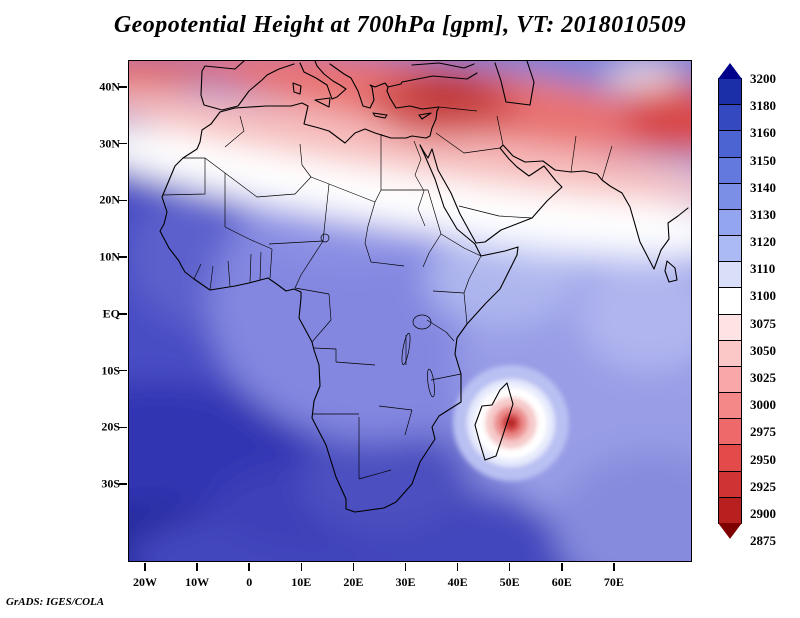 This screenshot has height=618, width=800. What do you see at coordinates (730, 71) in the screenshot?
I see `colorbar-arrow-top` at bounding box center [730, 71].